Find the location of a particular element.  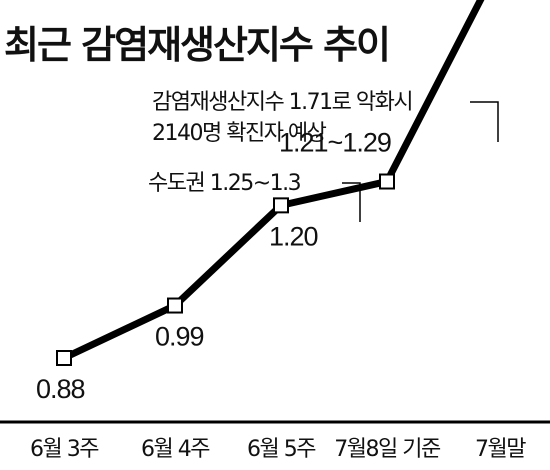

x-tick-label-1: 6월 4주 is located at coordinates (175, 449).